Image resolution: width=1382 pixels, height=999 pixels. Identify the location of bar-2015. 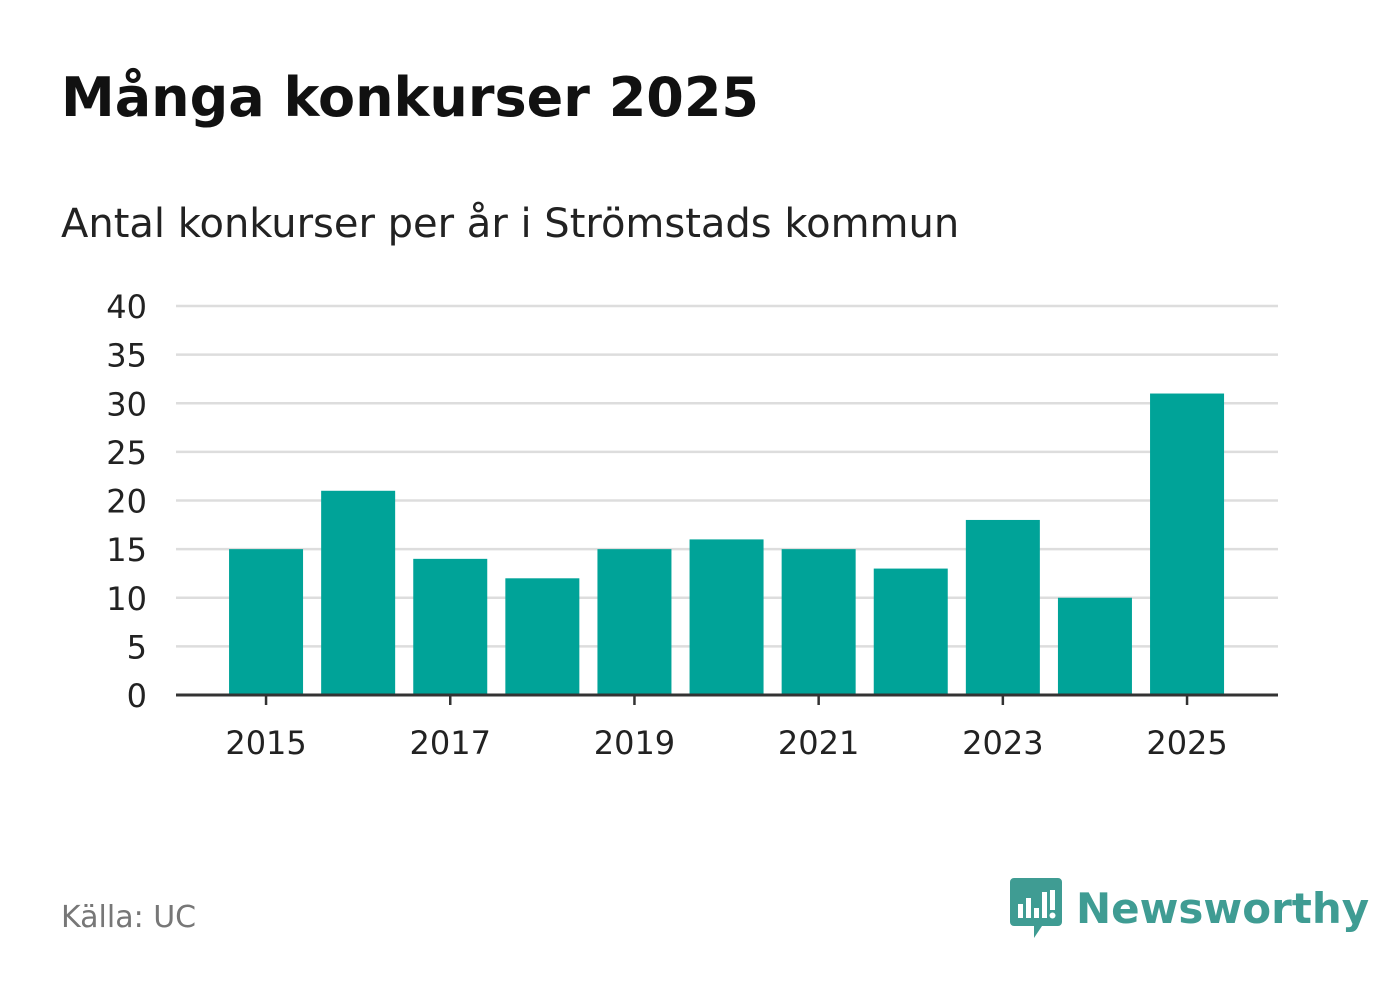
(266, 622).